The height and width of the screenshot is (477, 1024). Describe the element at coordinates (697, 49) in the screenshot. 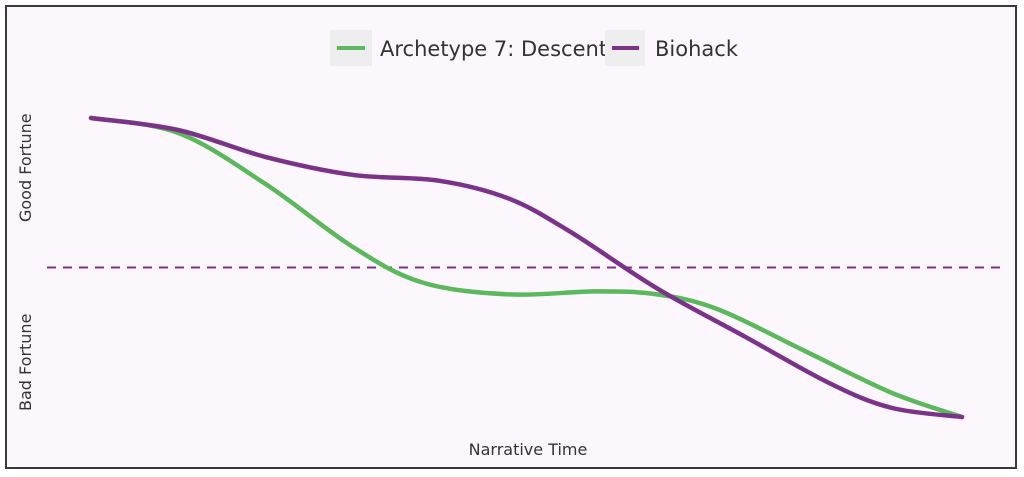

I see `legend-label-biohack: Biohack` at that location.